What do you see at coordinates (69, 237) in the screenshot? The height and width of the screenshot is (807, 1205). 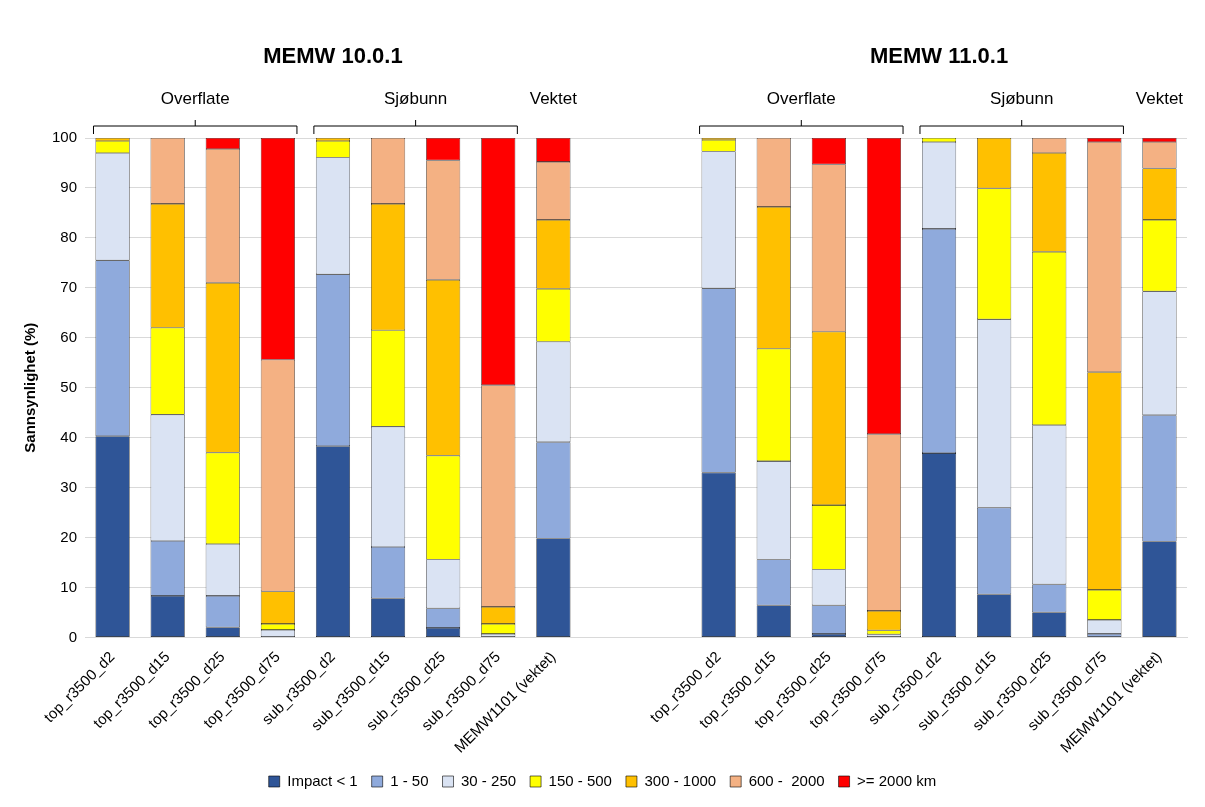 I see `y-tick-label: 80` at bounding box center [69, 237].